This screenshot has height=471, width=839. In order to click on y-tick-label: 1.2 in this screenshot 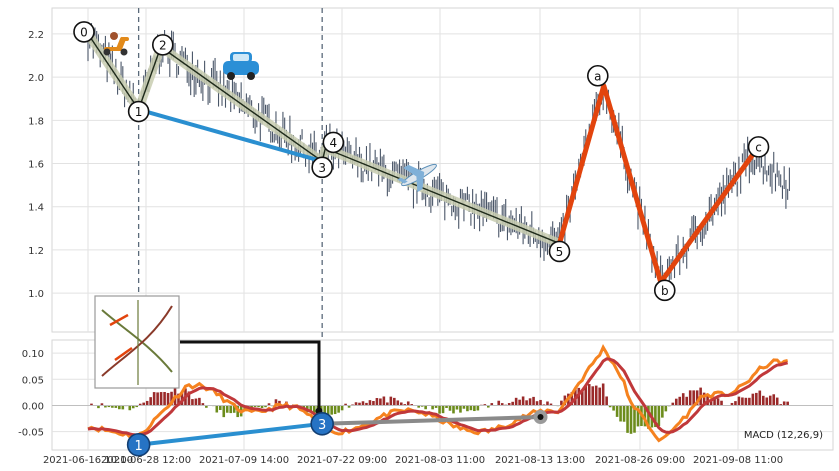, I will do `click(36, 251)`.